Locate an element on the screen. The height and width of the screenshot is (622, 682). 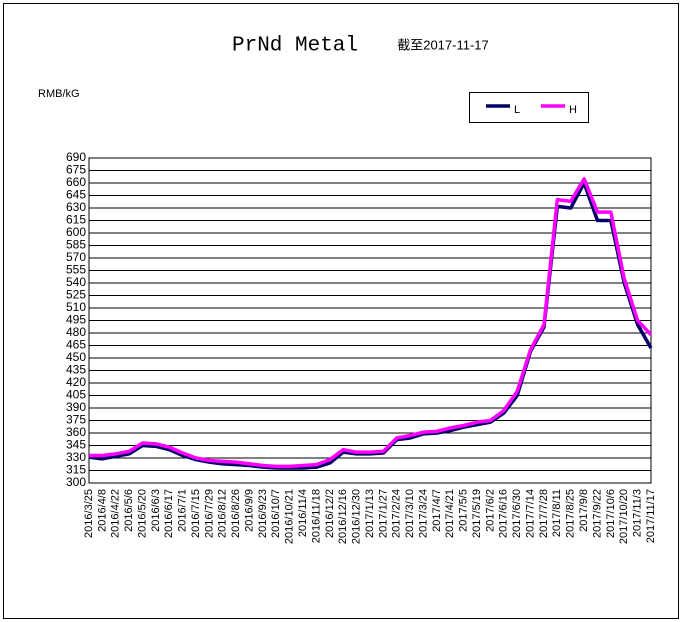
y-tick-label: 510 is located at coordinates (76, 307).